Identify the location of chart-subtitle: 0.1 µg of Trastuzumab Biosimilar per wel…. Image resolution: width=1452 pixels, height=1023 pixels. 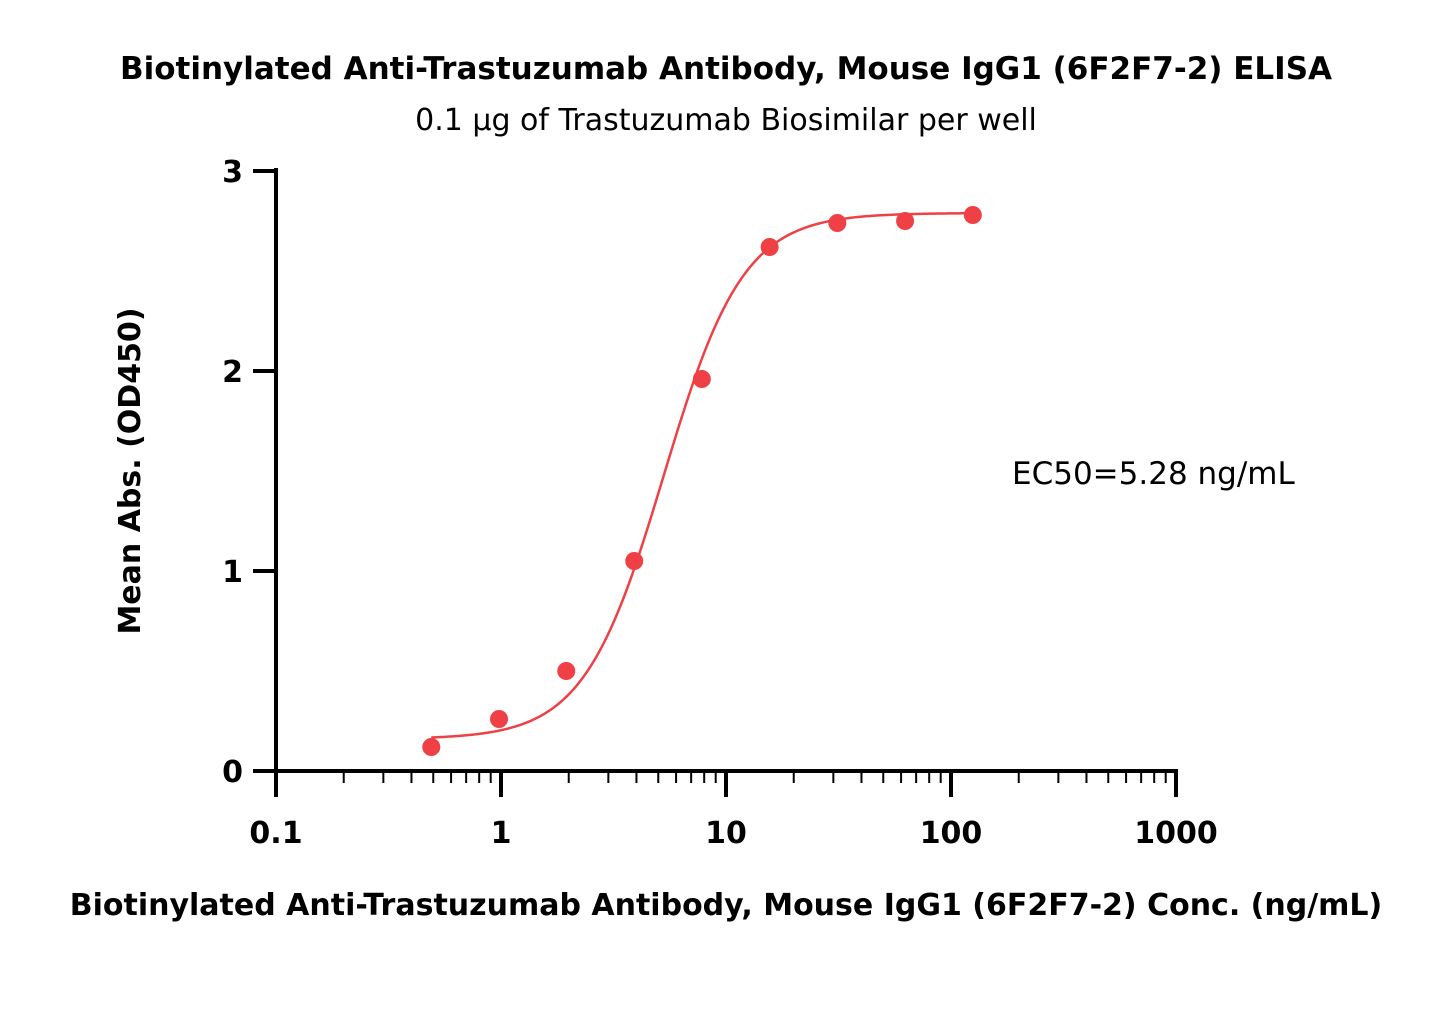
(726, 120).